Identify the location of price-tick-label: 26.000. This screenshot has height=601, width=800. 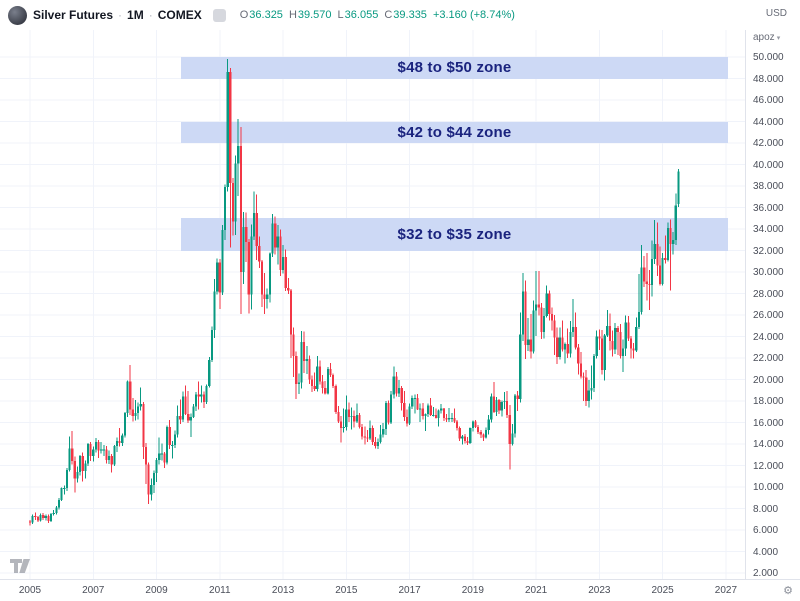
(768, 315).